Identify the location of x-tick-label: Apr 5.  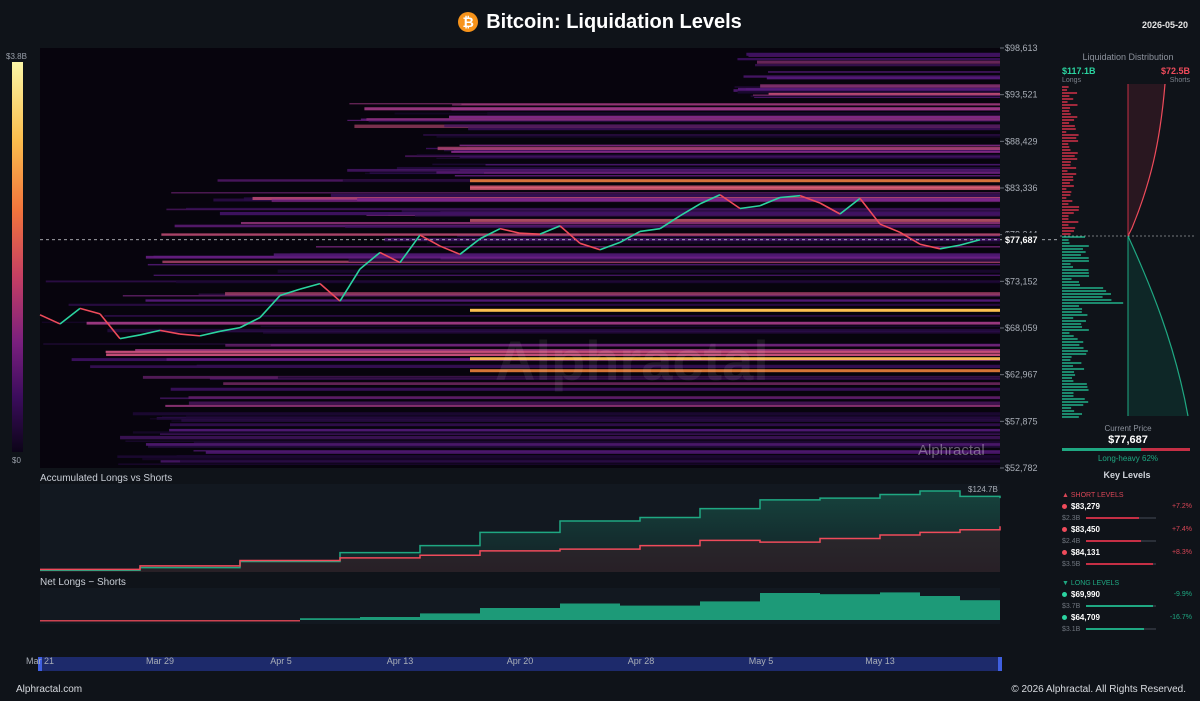
(281, 661).